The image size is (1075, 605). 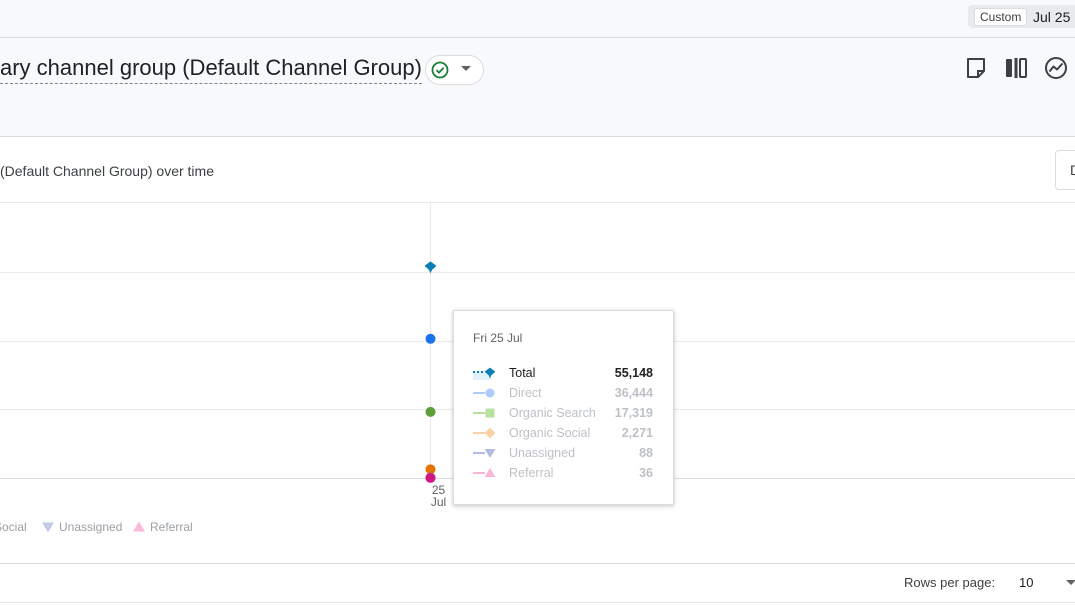 I want to click on tooltip-row: Direct 36,444, so click(x=563, y=393).